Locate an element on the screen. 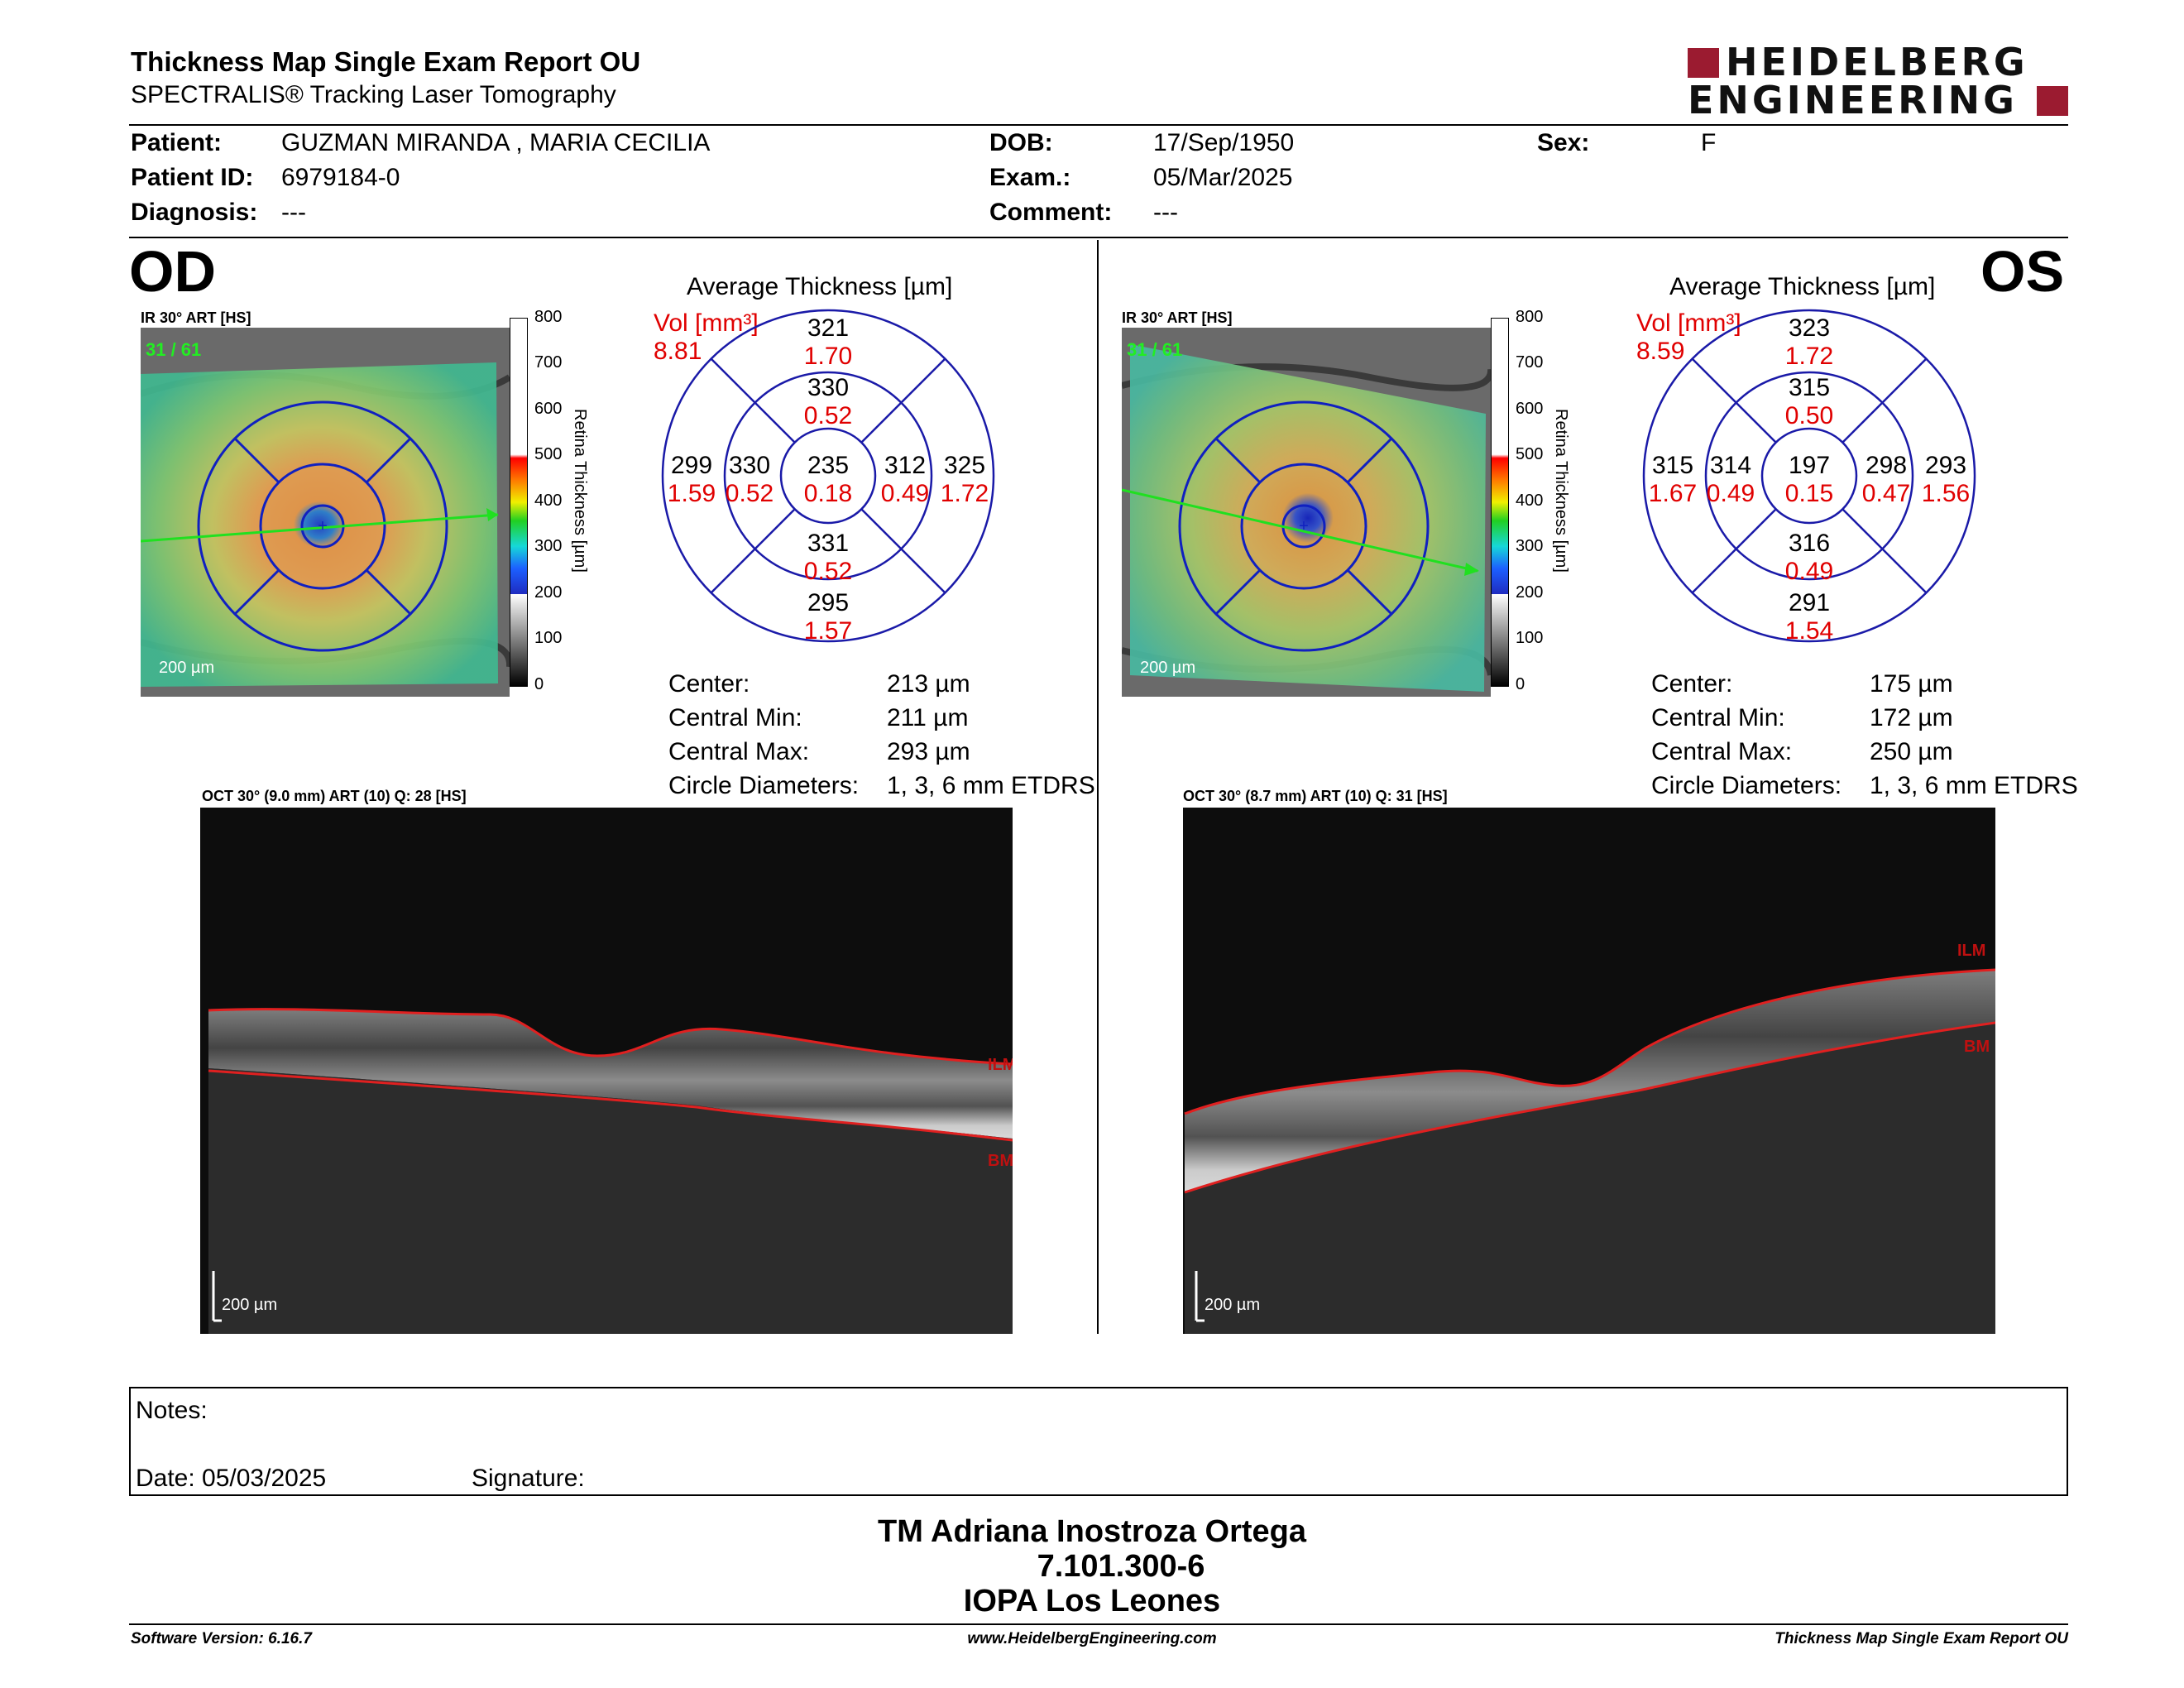  od-inner-nas-thk: 312 is located at coordinates (905, 465).